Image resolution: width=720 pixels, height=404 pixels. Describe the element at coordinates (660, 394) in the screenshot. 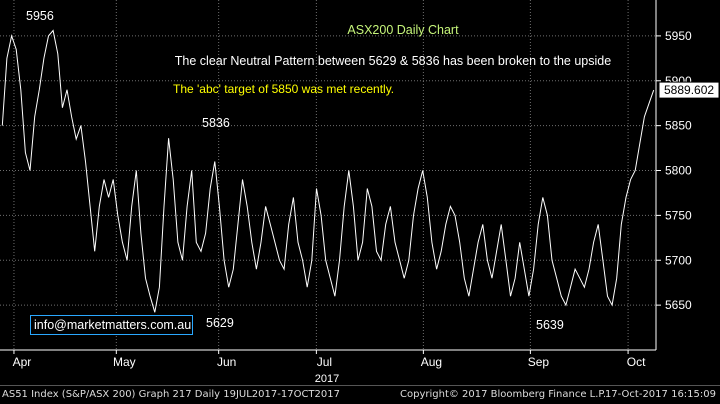

I see `footer-timestamp: 17-Oct-2017 16:15:09` at that location.